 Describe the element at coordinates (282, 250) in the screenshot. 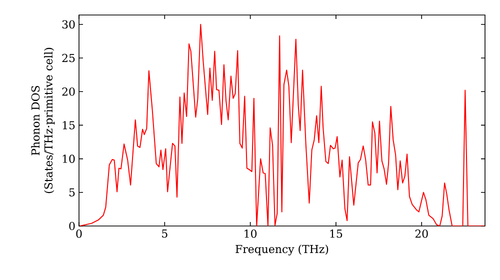

I see `x-axis-title: Frequency (THz)` at that location.